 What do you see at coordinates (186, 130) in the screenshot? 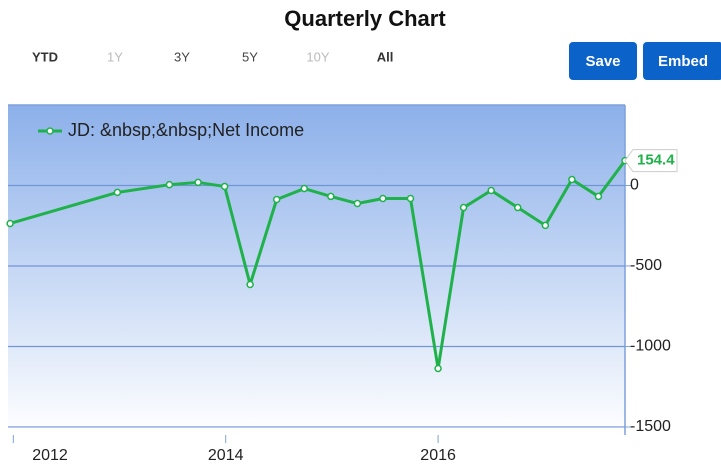
I see `legend-label: JD: &nbsp;&nbsp;Net Income` at bounding box center [186, 130].